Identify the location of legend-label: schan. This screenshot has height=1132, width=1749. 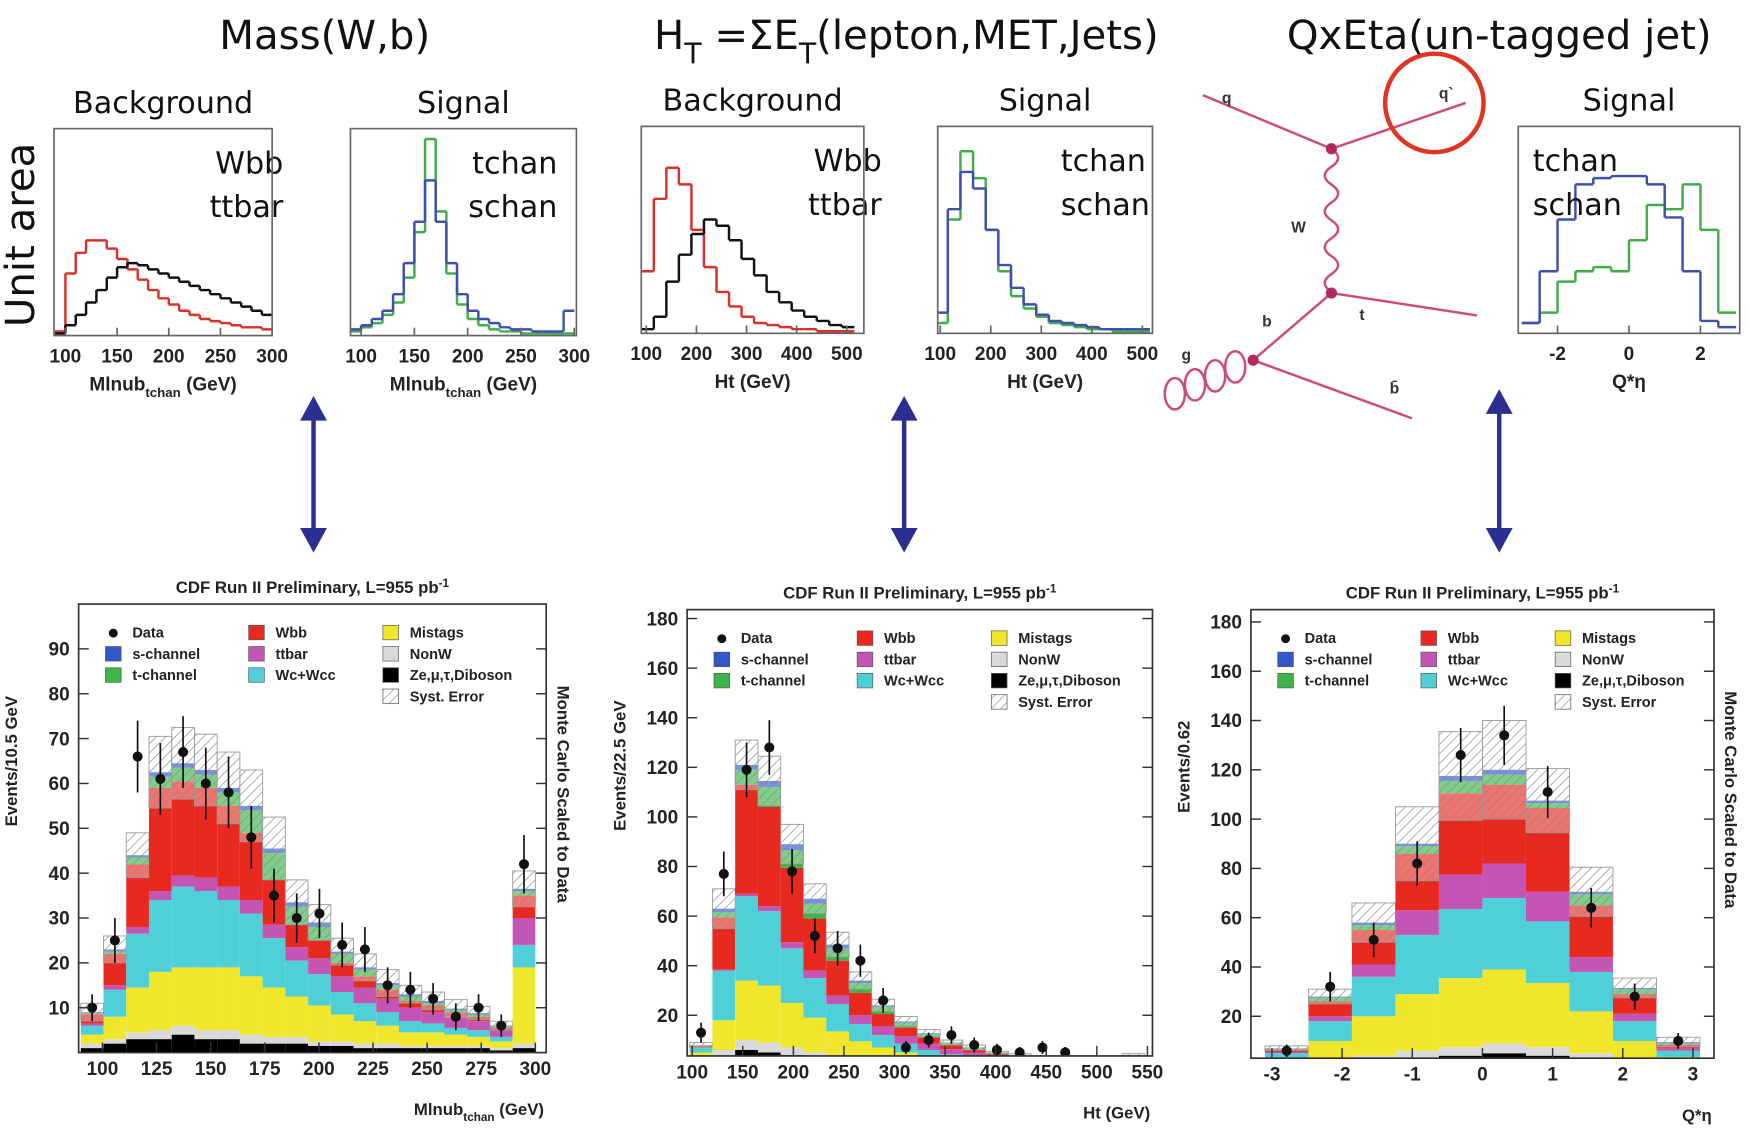
(512, 207).